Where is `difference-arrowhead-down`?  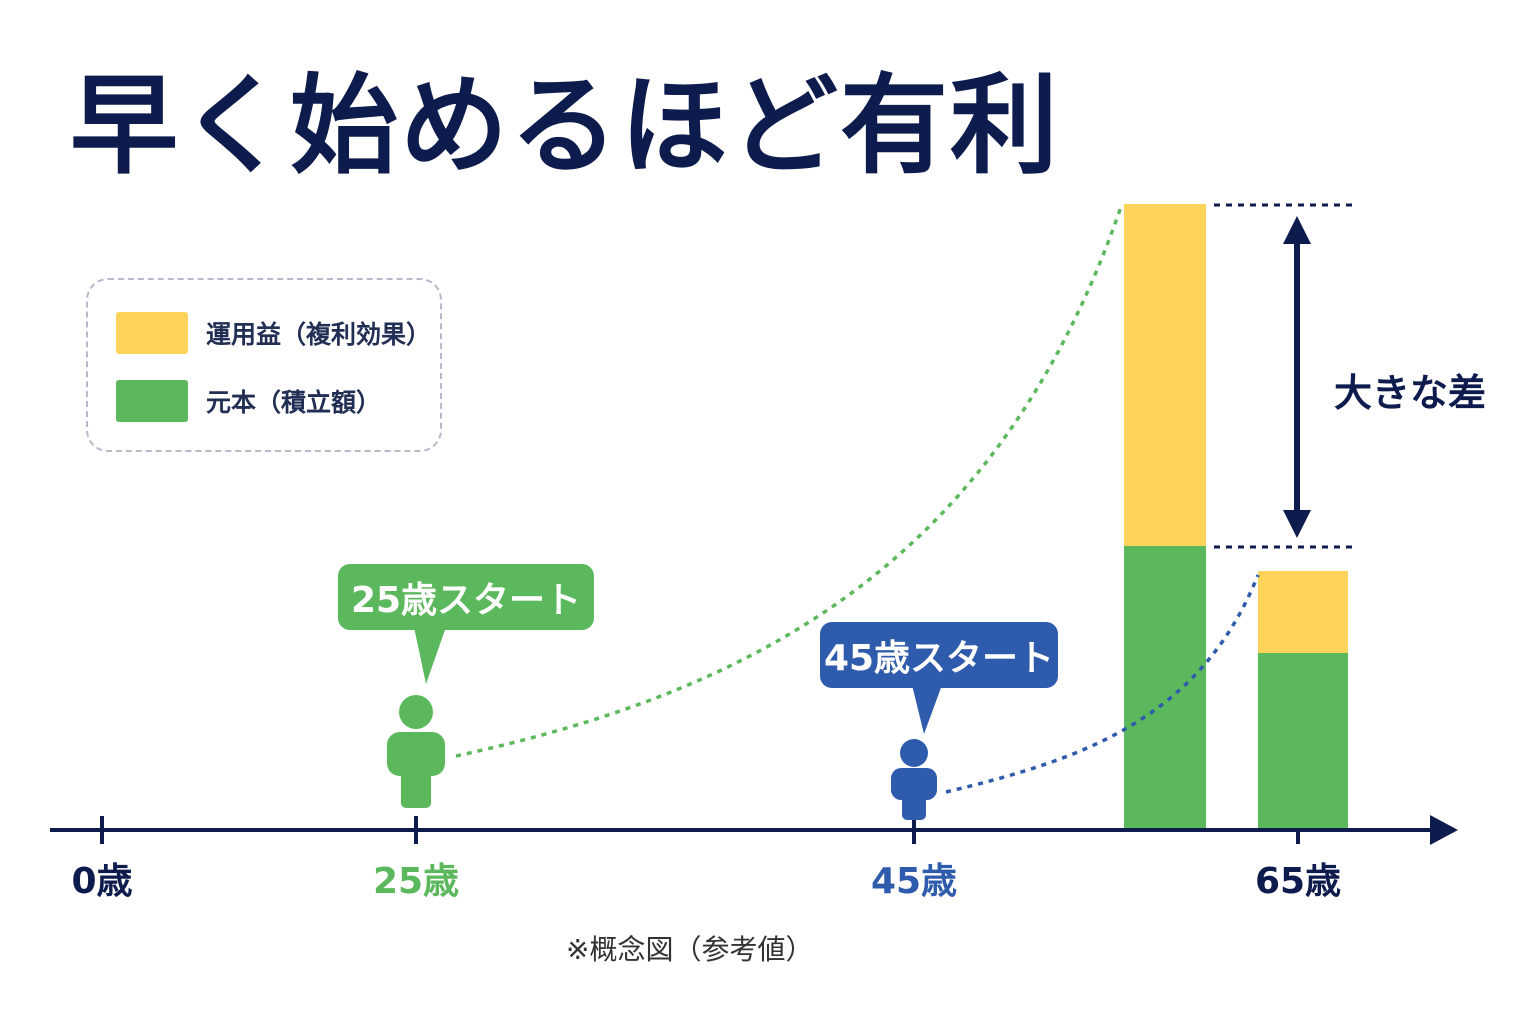 difference-arrowhead-down is located at coordinates (1297, 524).